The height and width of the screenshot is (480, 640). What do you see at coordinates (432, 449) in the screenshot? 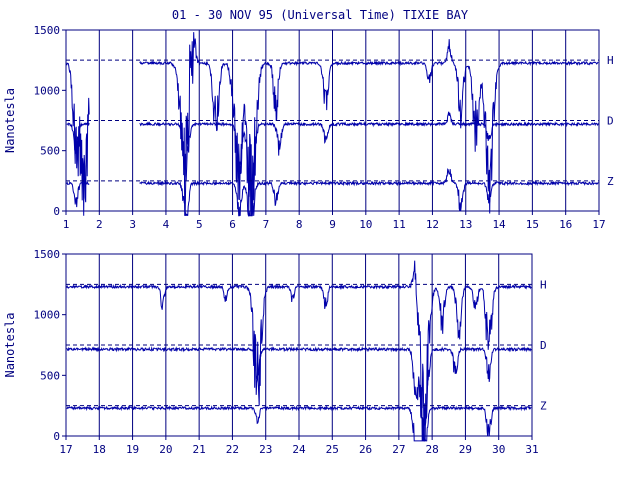
I see `x-tick-label: 28` at bounding box center [432, 449].